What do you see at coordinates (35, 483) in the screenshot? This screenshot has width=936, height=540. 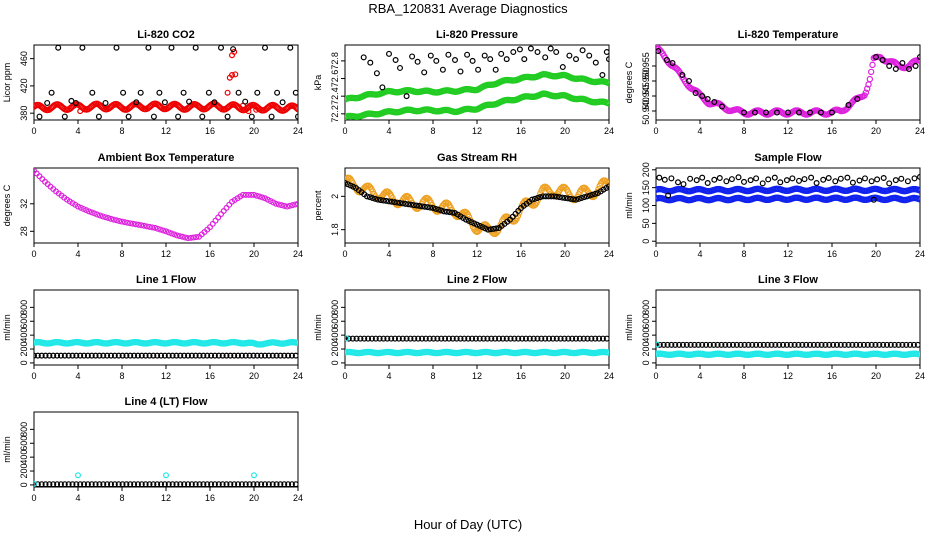 I see `data-point-cyan` at bounding box center [35, 483].